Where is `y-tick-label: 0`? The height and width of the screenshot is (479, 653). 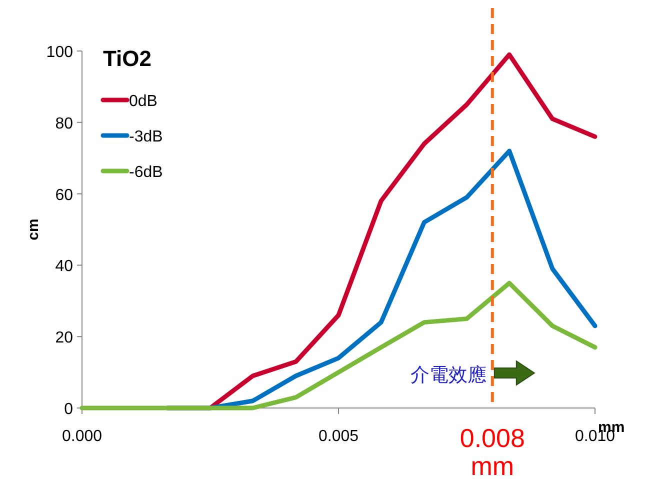
y-tick-label: 0 is located at coordinates (69, 409).